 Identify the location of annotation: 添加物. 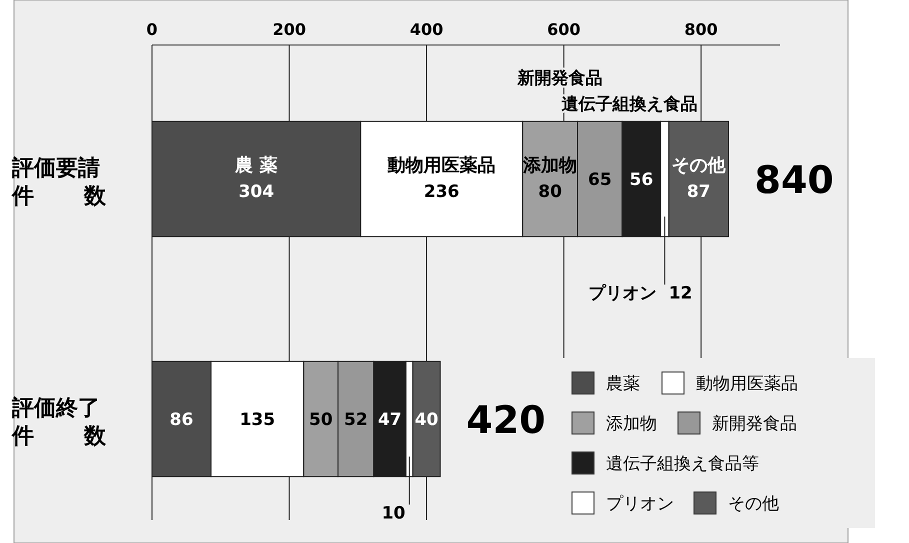
(550, 165).